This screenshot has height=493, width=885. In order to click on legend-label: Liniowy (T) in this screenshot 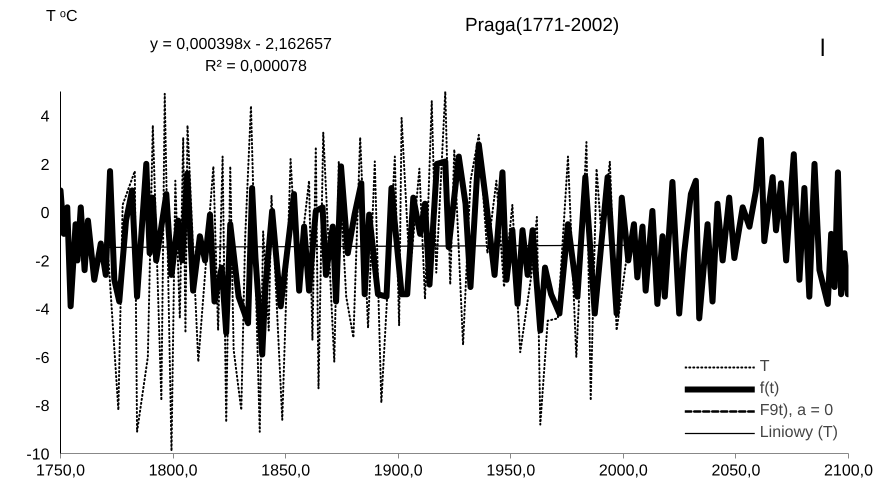, I will do `click(799, 433)`.